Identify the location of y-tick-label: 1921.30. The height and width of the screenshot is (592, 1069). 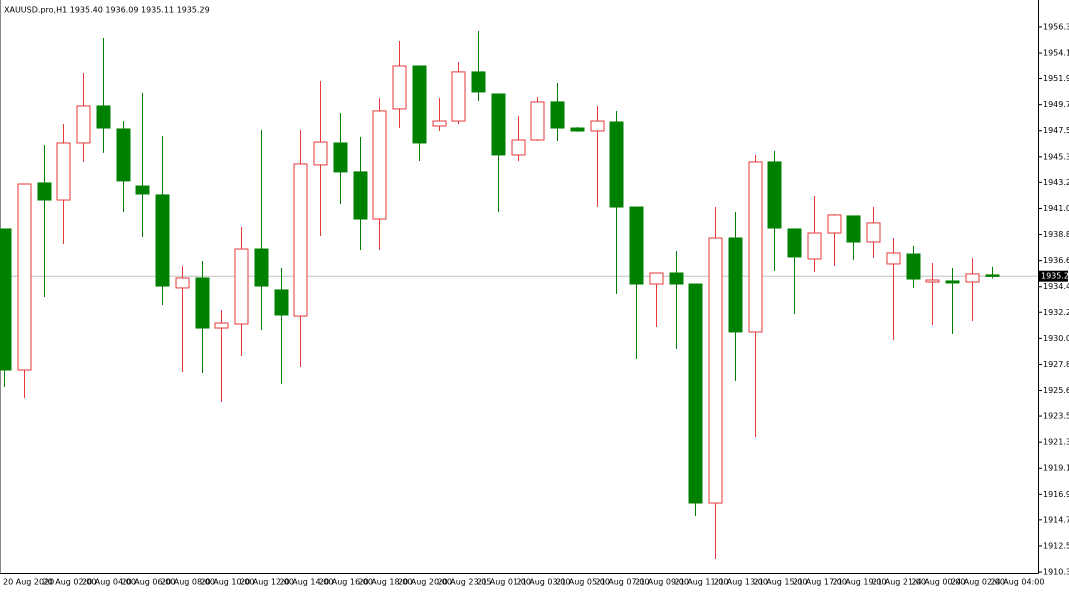
(1056, 442).